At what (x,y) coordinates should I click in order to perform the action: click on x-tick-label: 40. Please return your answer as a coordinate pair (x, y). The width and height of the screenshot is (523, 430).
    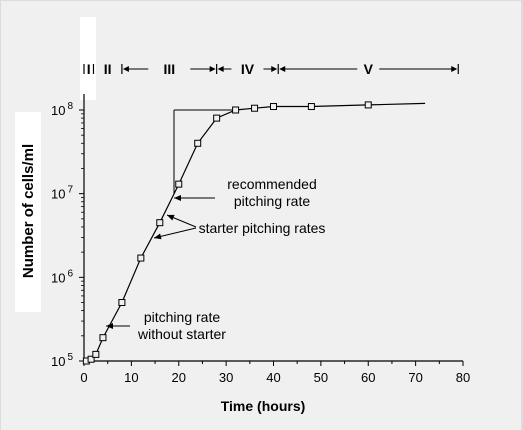
    Looking at the image, I should click on (273, 377).